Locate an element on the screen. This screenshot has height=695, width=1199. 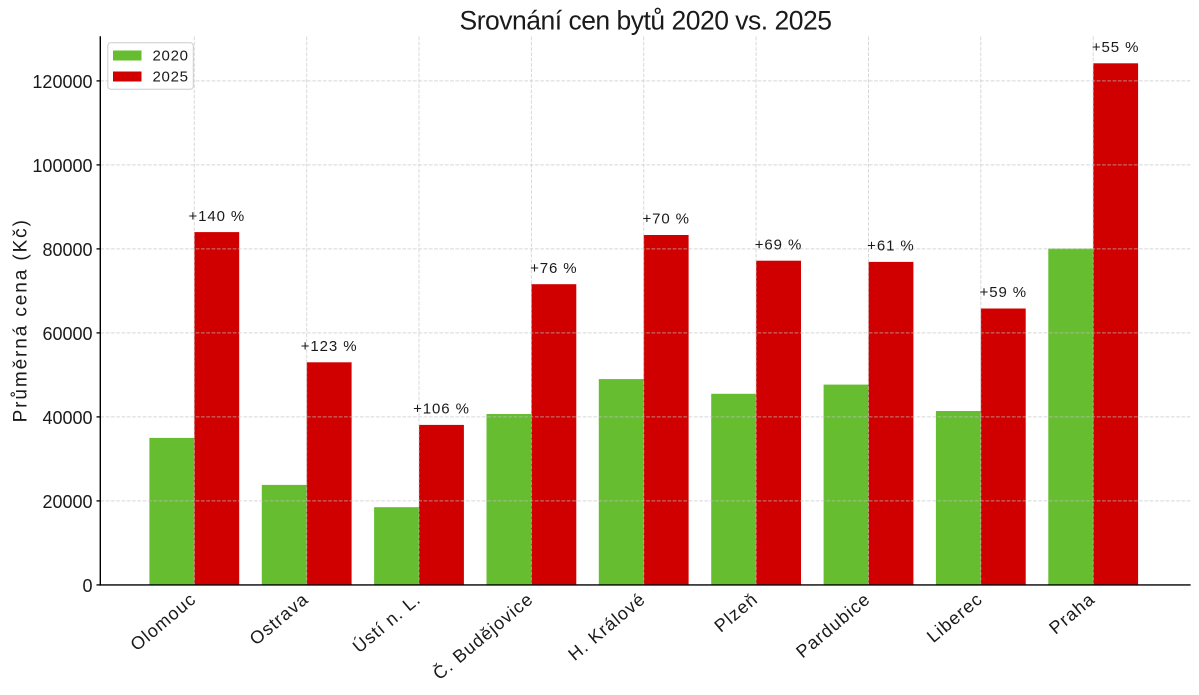
svg-text: 40000 is located at coordinates (67, 418).